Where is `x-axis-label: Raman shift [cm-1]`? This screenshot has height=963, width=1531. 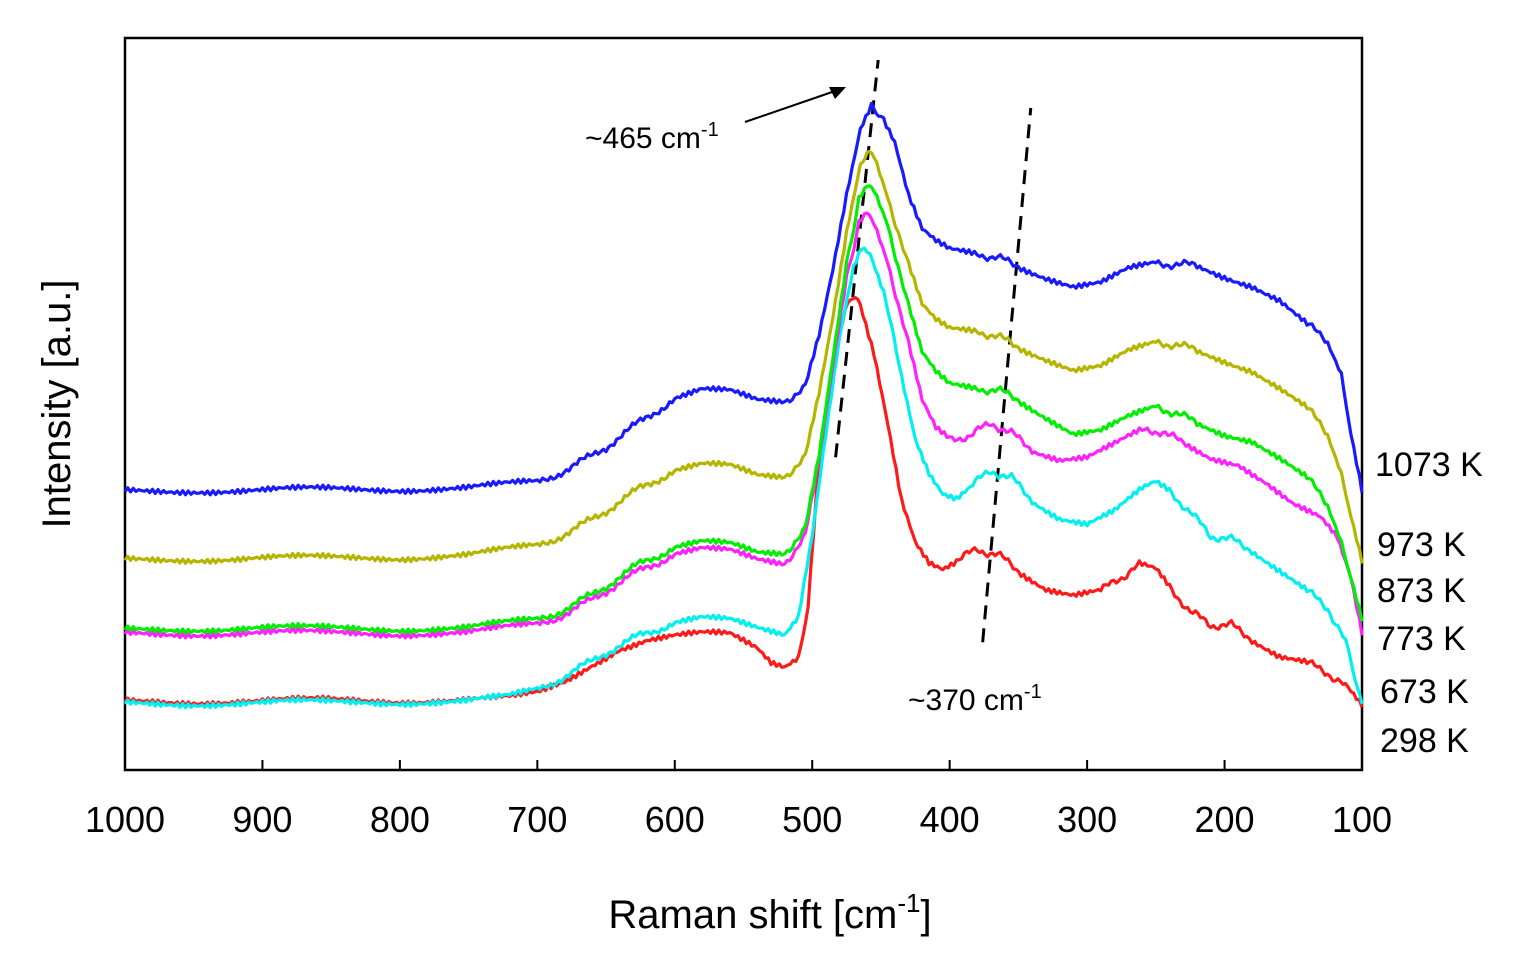
x-axis-label: Raman shift [cm-1] is located at coordinates (769, 912).